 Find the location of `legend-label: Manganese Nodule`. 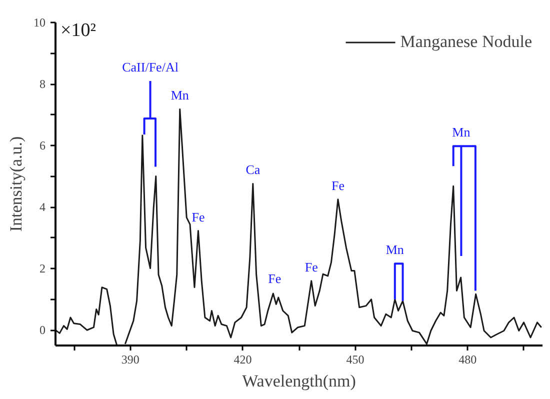

legend-label: Manganese Nodule is located at coordinates (466, 42).